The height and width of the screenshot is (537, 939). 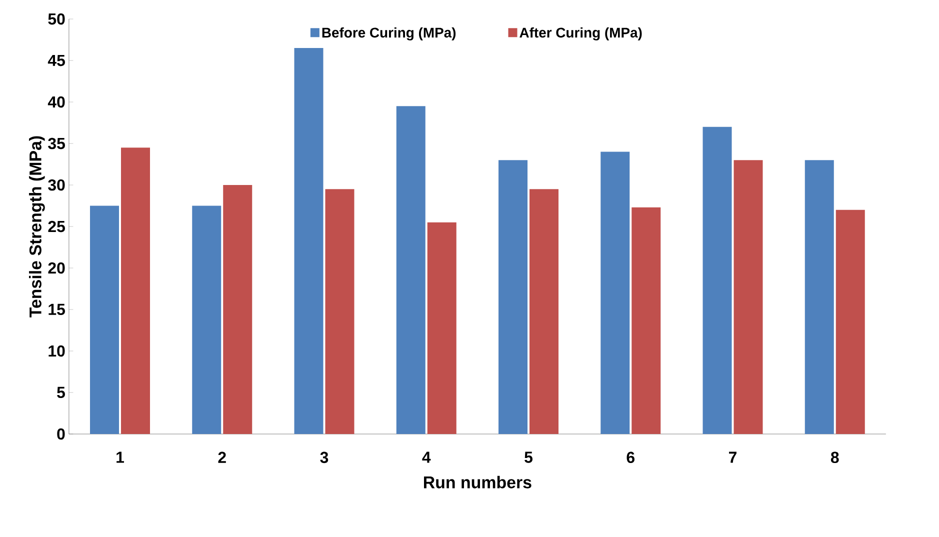 I want to click on y-axis-title: Tensile Strength (MPa), so click(x=36, y=227).